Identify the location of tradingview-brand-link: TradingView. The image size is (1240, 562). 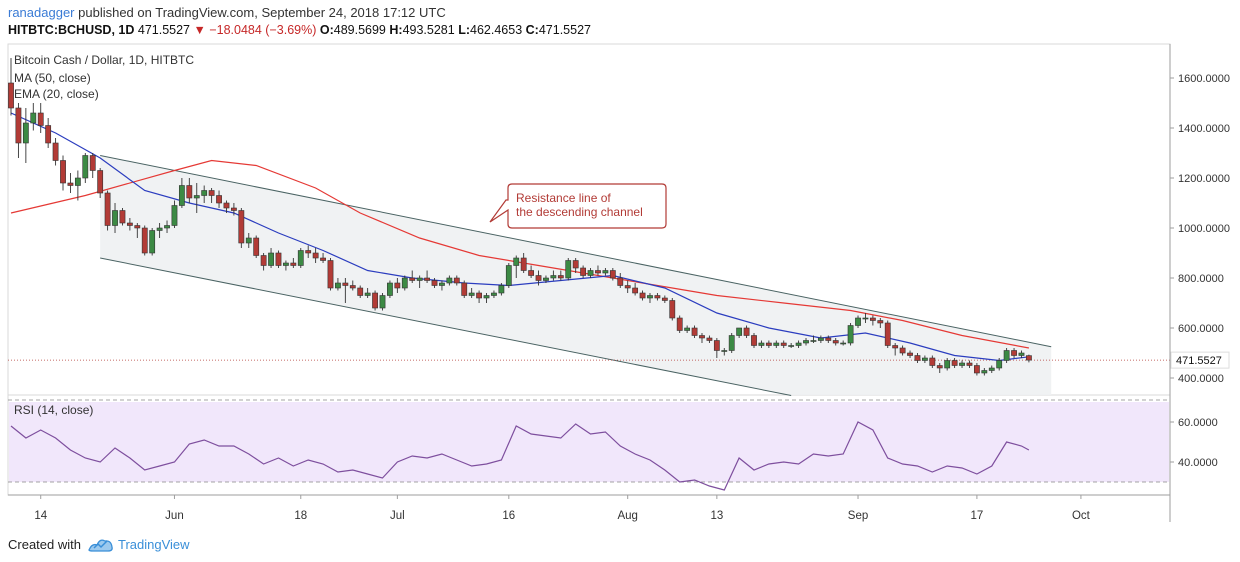
(154, 544).